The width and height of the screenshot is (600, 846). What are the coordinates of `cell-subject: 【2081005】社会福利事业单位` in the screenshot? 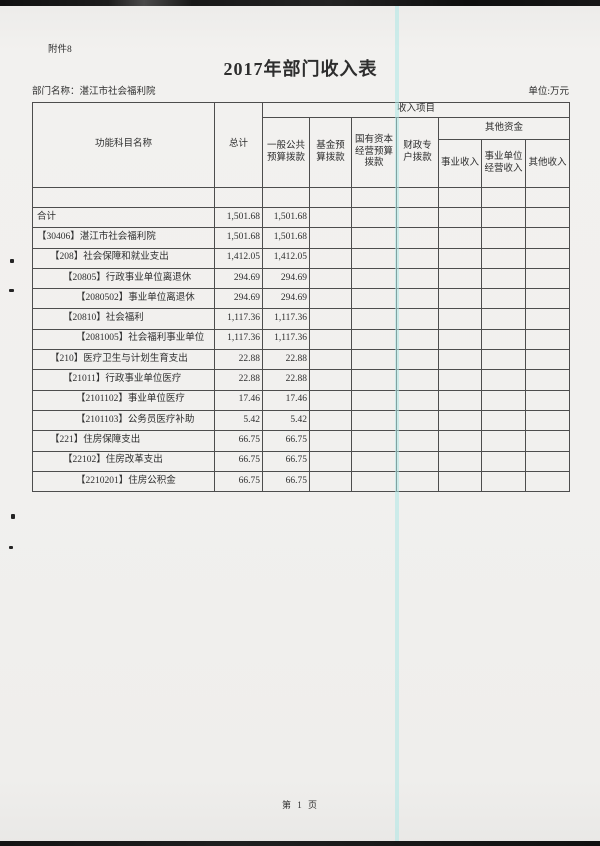 It's located at (123, 339).